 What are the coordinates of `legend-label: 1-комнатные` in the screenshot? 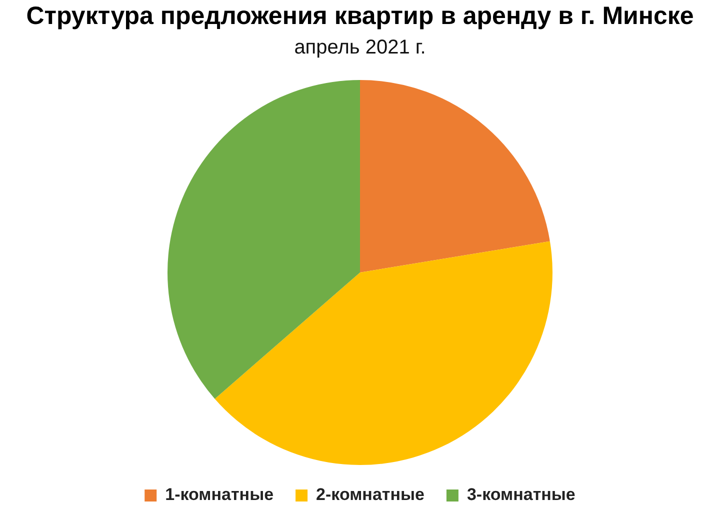 It's located at (219, 494).